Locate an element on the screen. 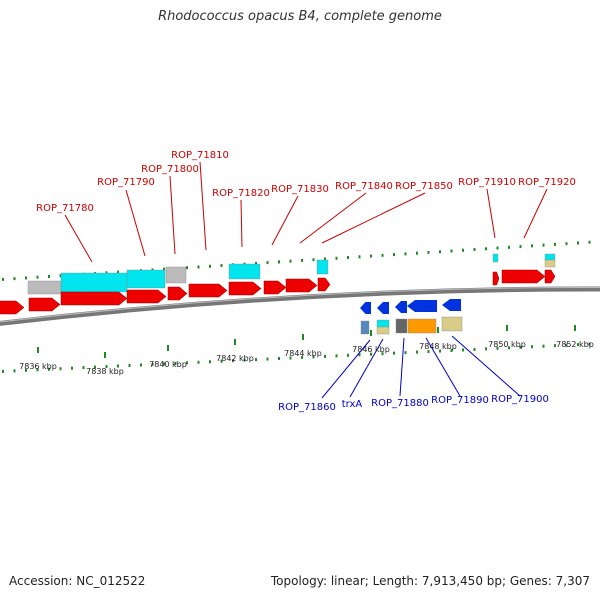  scale-tick-label: 7842 kbp is located at coordinates (235, 358).